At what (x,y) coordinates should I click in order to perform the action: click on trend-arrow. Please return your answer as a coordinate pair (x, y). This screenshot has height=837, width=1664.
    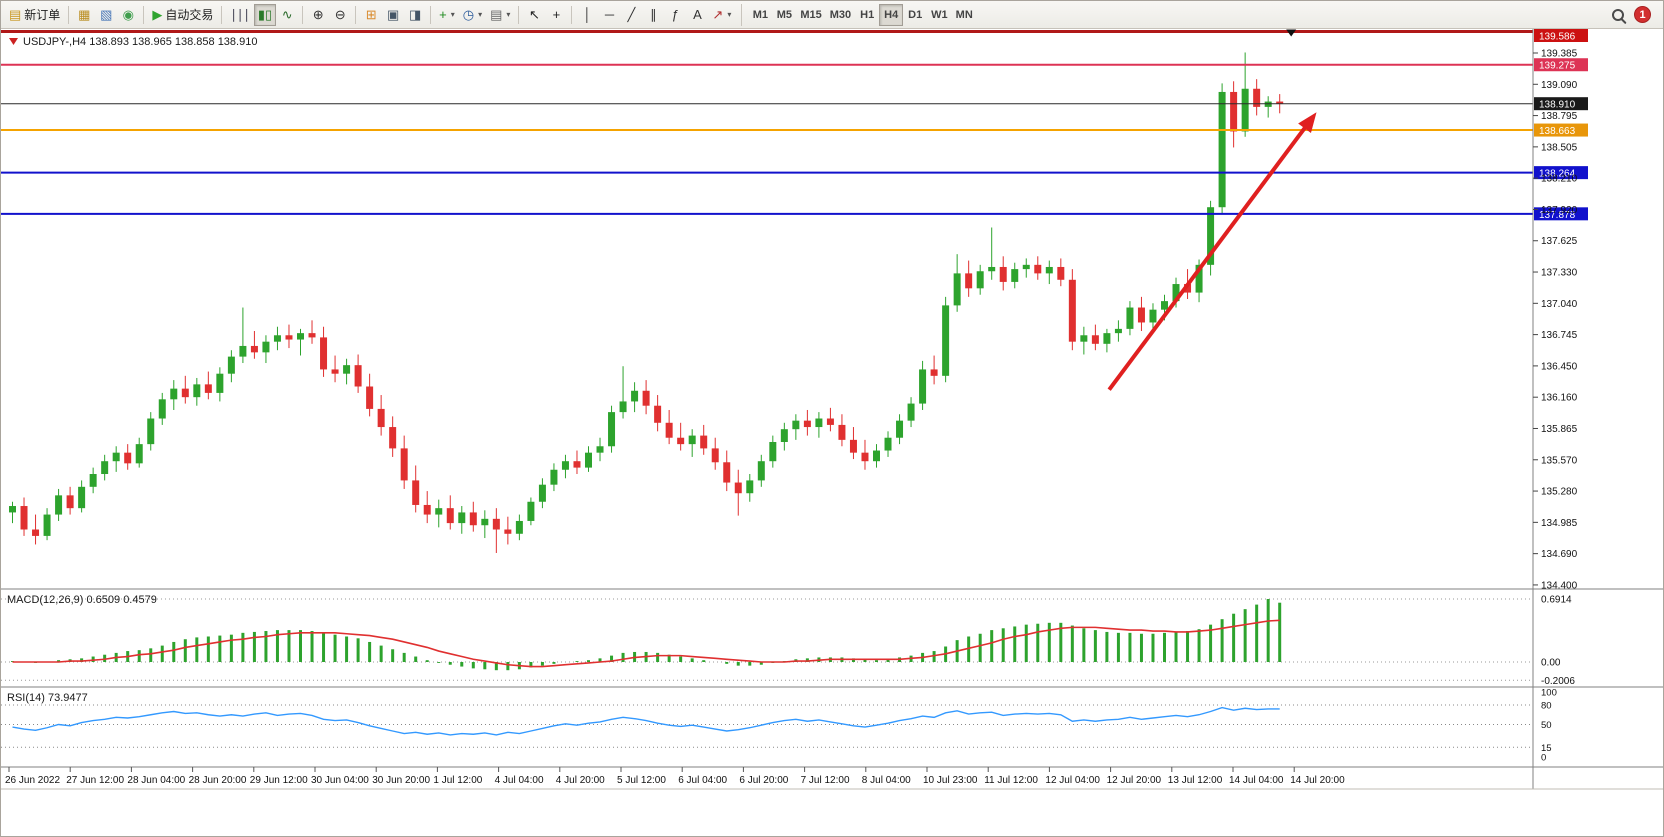
    Looking at the image, I should click on (1212, 251).